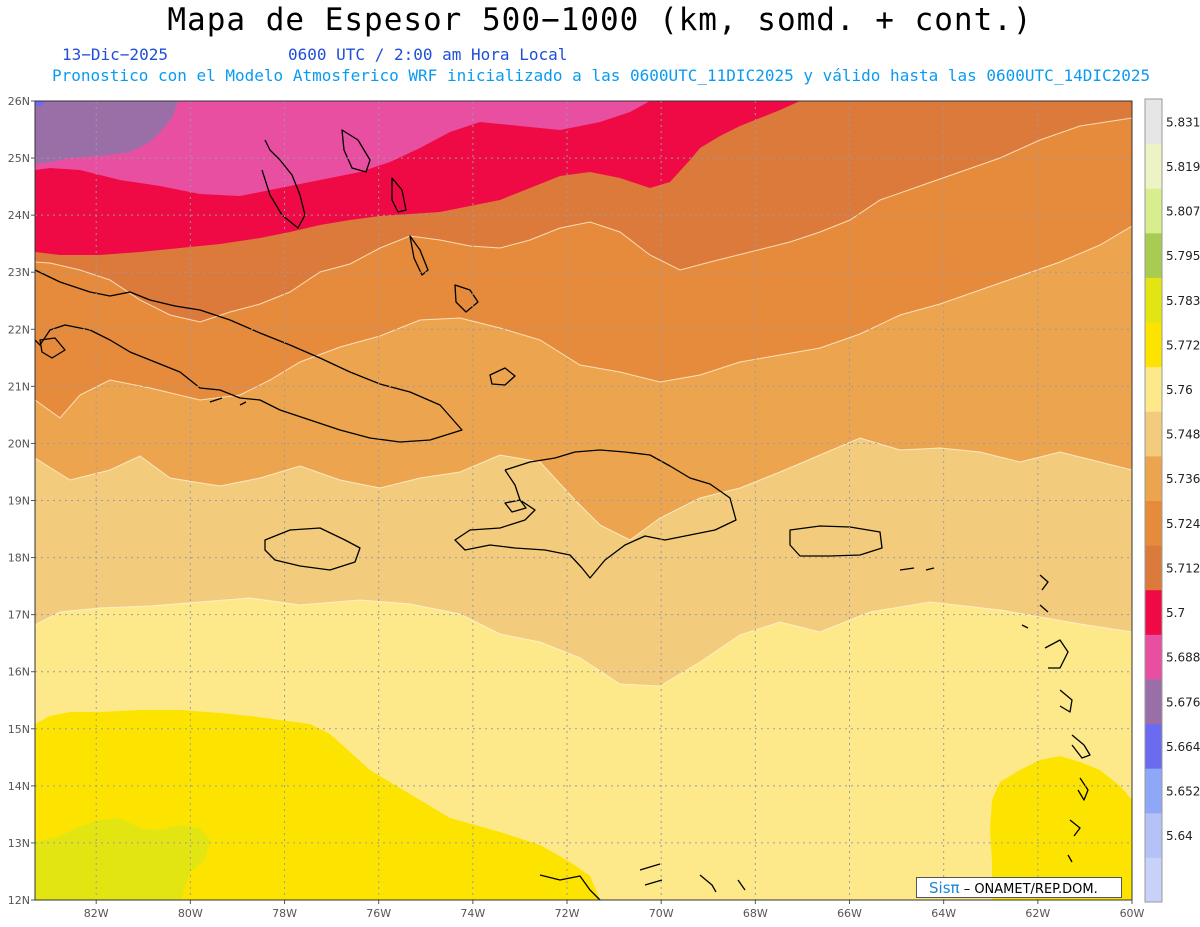  What do you see at coordinates (567, 913) in the screenshot?
I see `lon-label: 72W` at bounding box center [567, 913].